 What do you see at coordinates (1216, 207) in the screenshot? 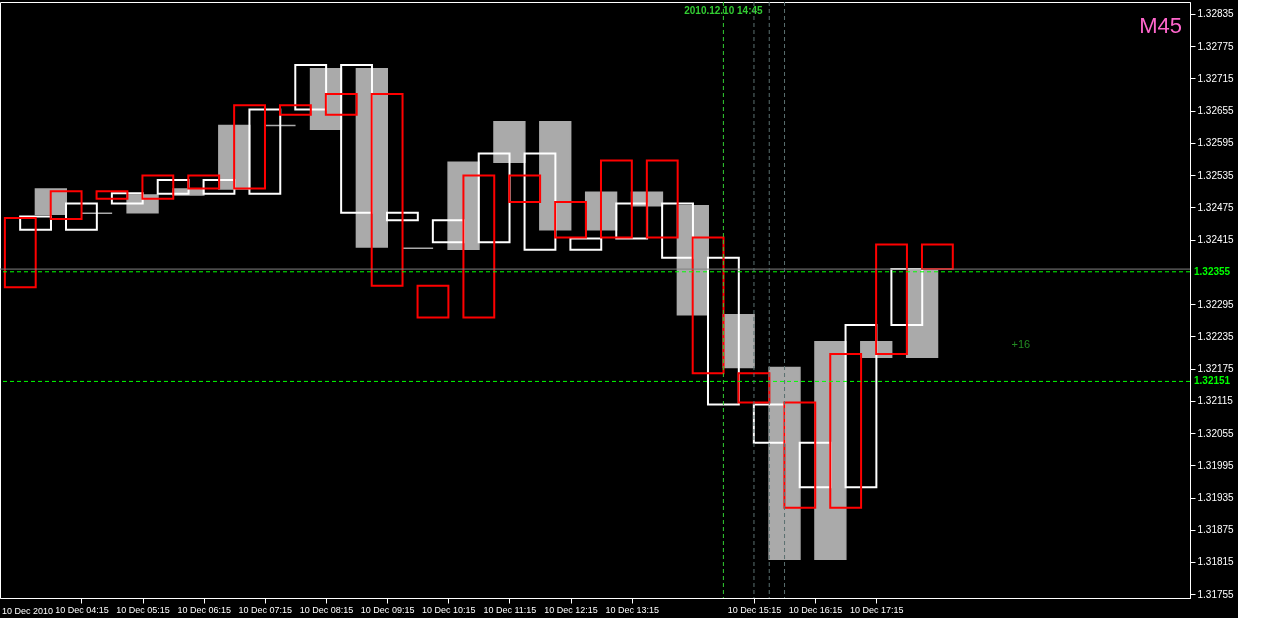
I see `y-tick-label: 1.32475` at bounding box center [1216, 207].